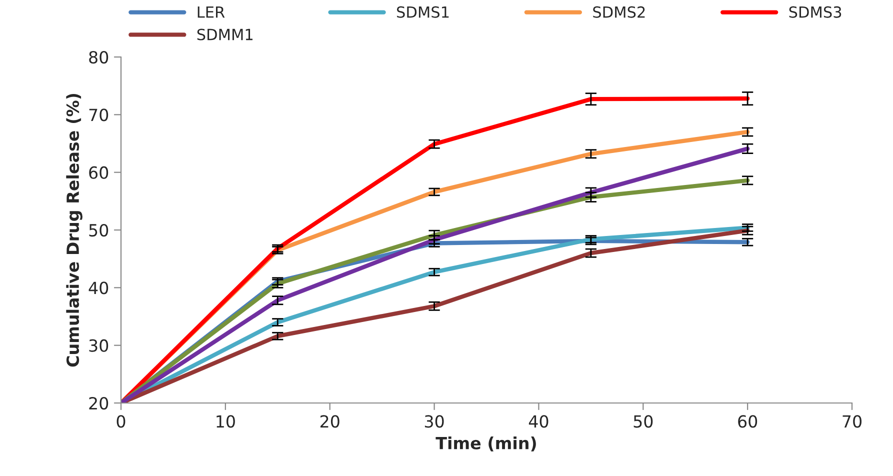 The image size is (893, 476). What do you see at coordinates (98, 172) in the screenshot?
I see `y-tick-label: 60` at bounding box center [98, 172].